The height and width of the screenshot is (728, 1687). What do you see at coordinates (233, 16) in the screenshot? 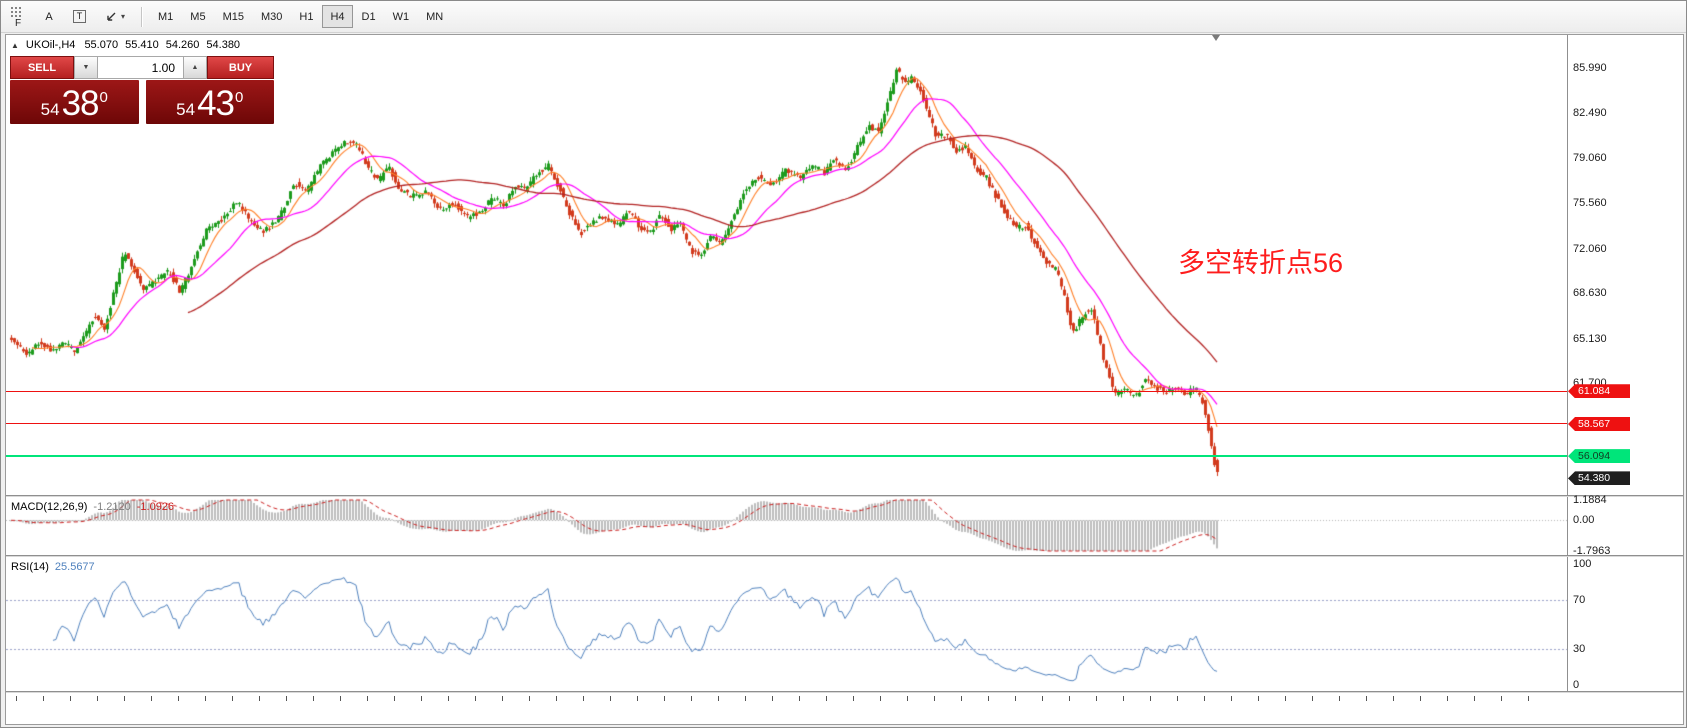
I see `timeframe-button-m15: M15` at bounding box center [233, 16].